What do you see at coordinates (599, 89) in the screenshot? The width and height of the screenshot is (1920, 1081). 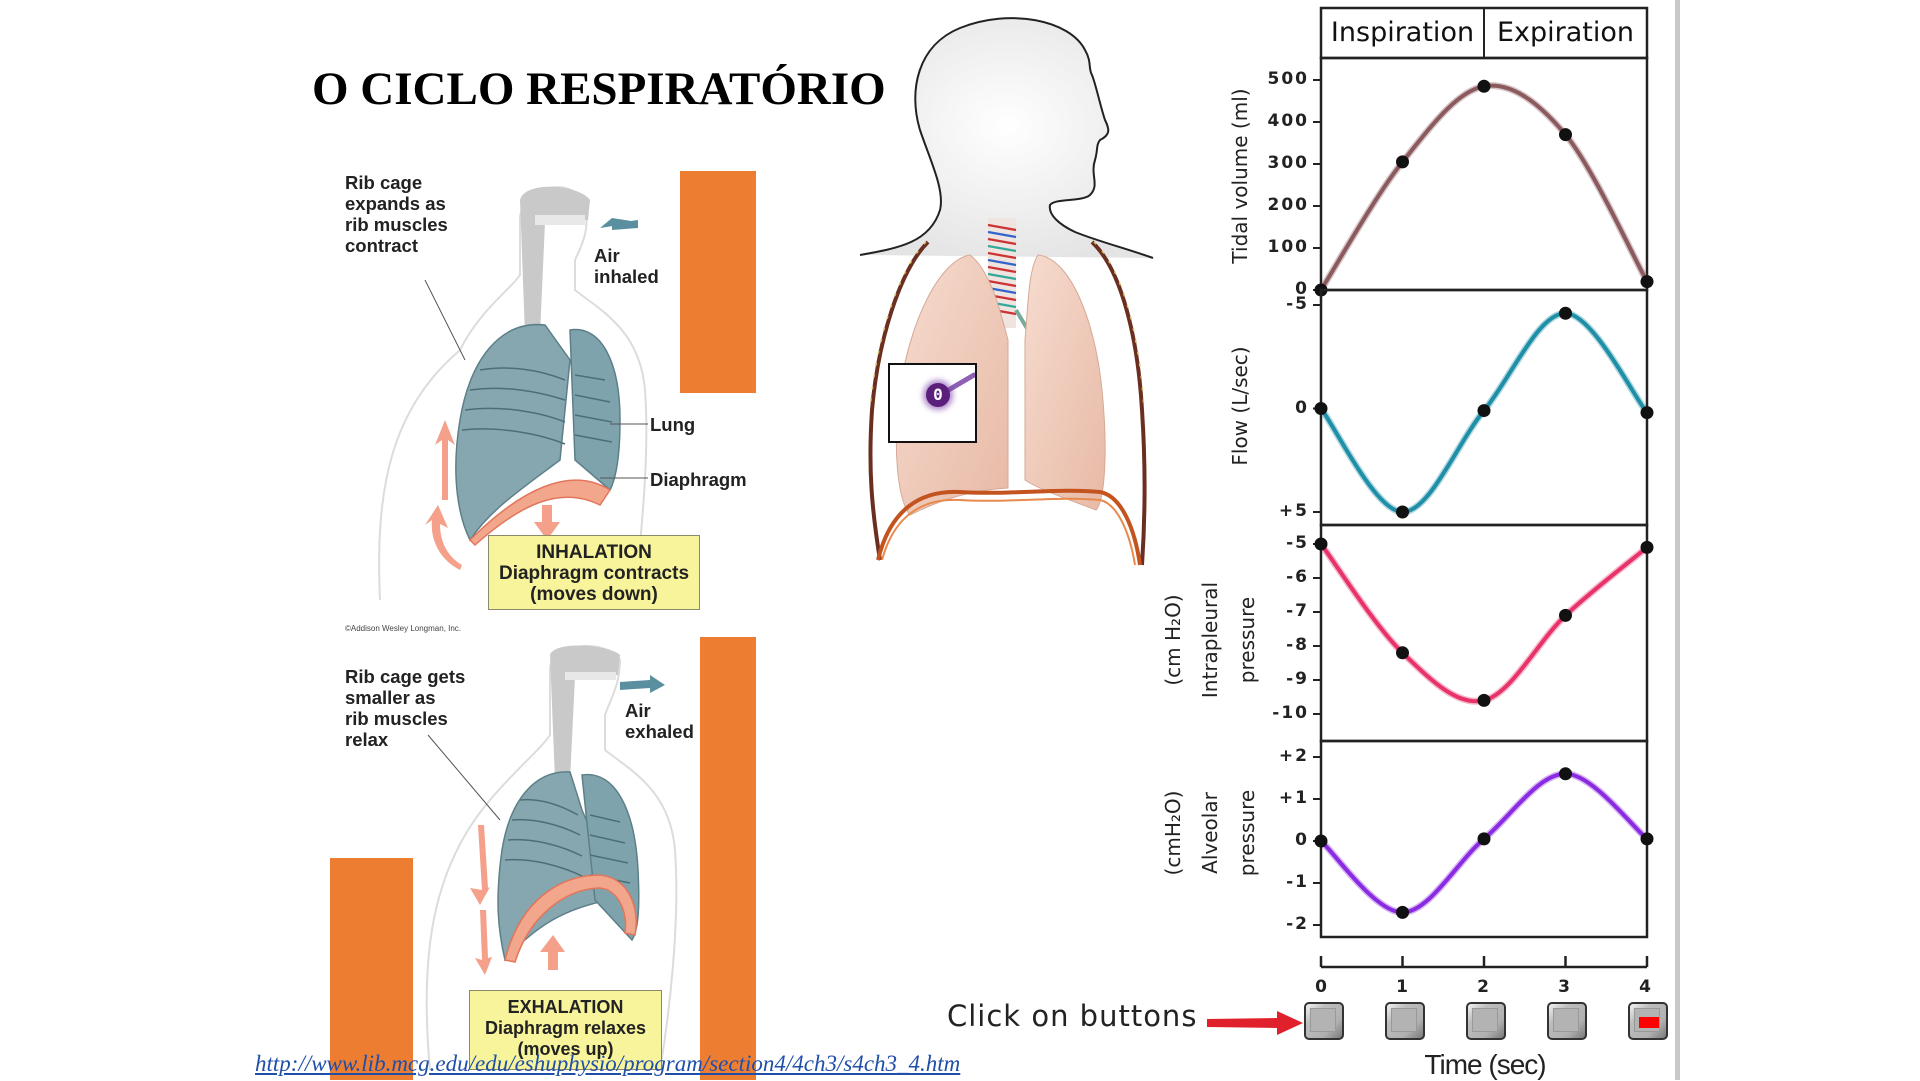 I see `slide-title: O CICLO RESPIRATÓRIO` at bounding box center [599, 89].